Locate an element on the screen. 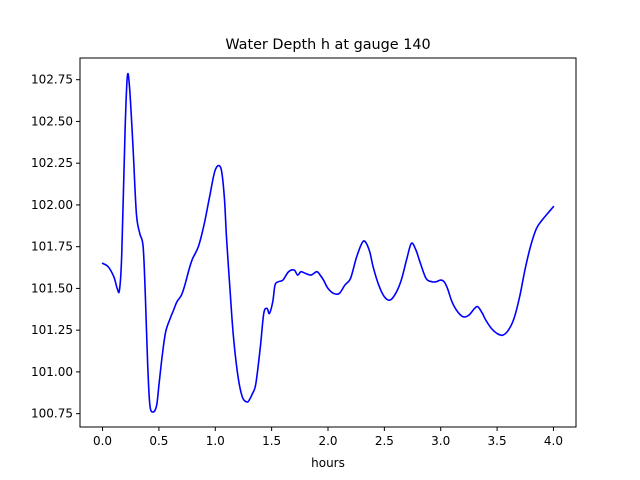 This screenshot has height=480, width=640. x-tick-label: 2.0 is located at coordinates (327, 441).